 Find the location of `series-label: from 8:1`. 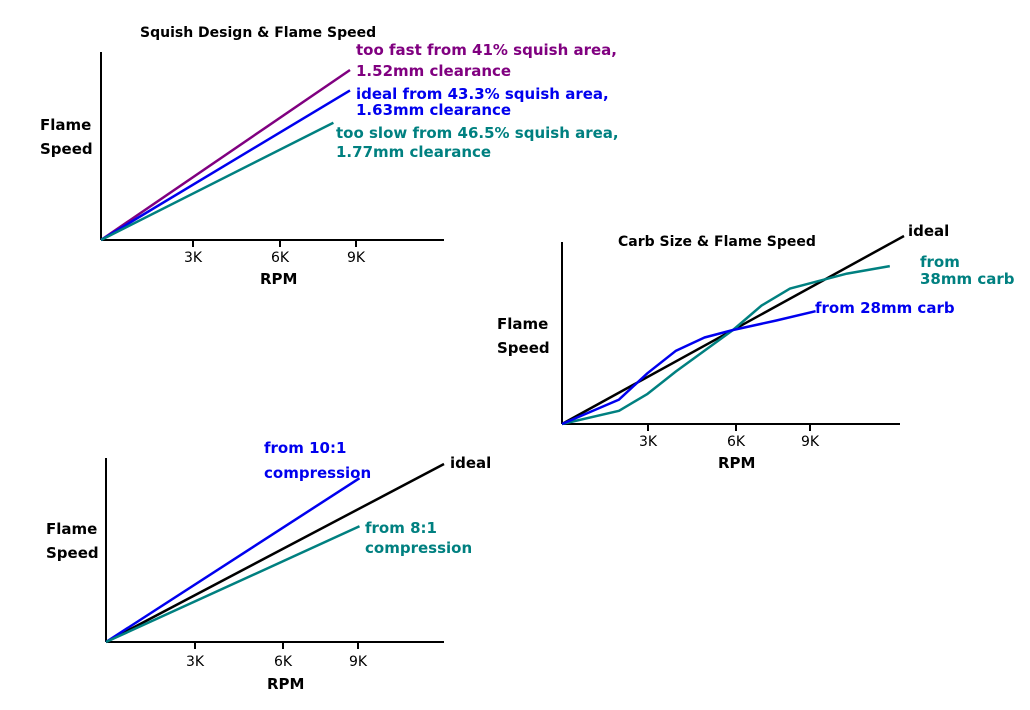

series-label: from 8:1 is located at coordinates (401, 528).